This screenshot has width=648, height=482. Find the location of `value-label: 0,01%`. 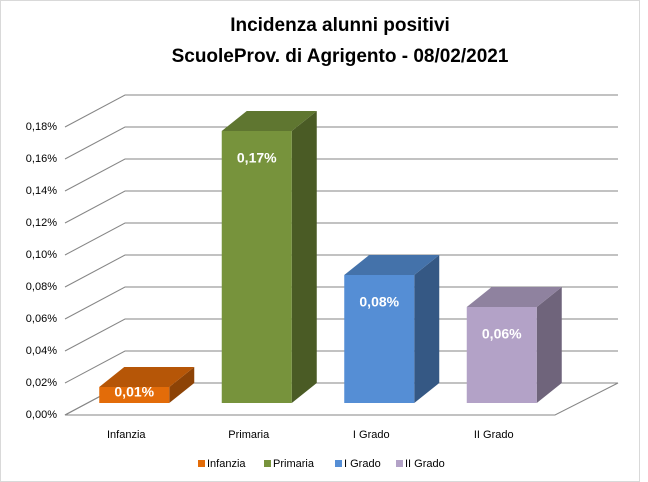

value-label: 0,01% is located at coordinates (134, 392).